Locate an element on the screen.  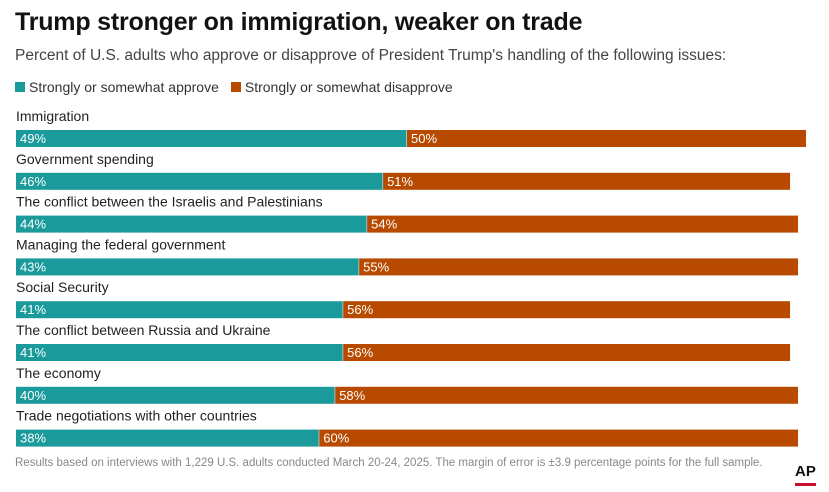
value-label-approve: 46% is located at coordinates (33, 181).